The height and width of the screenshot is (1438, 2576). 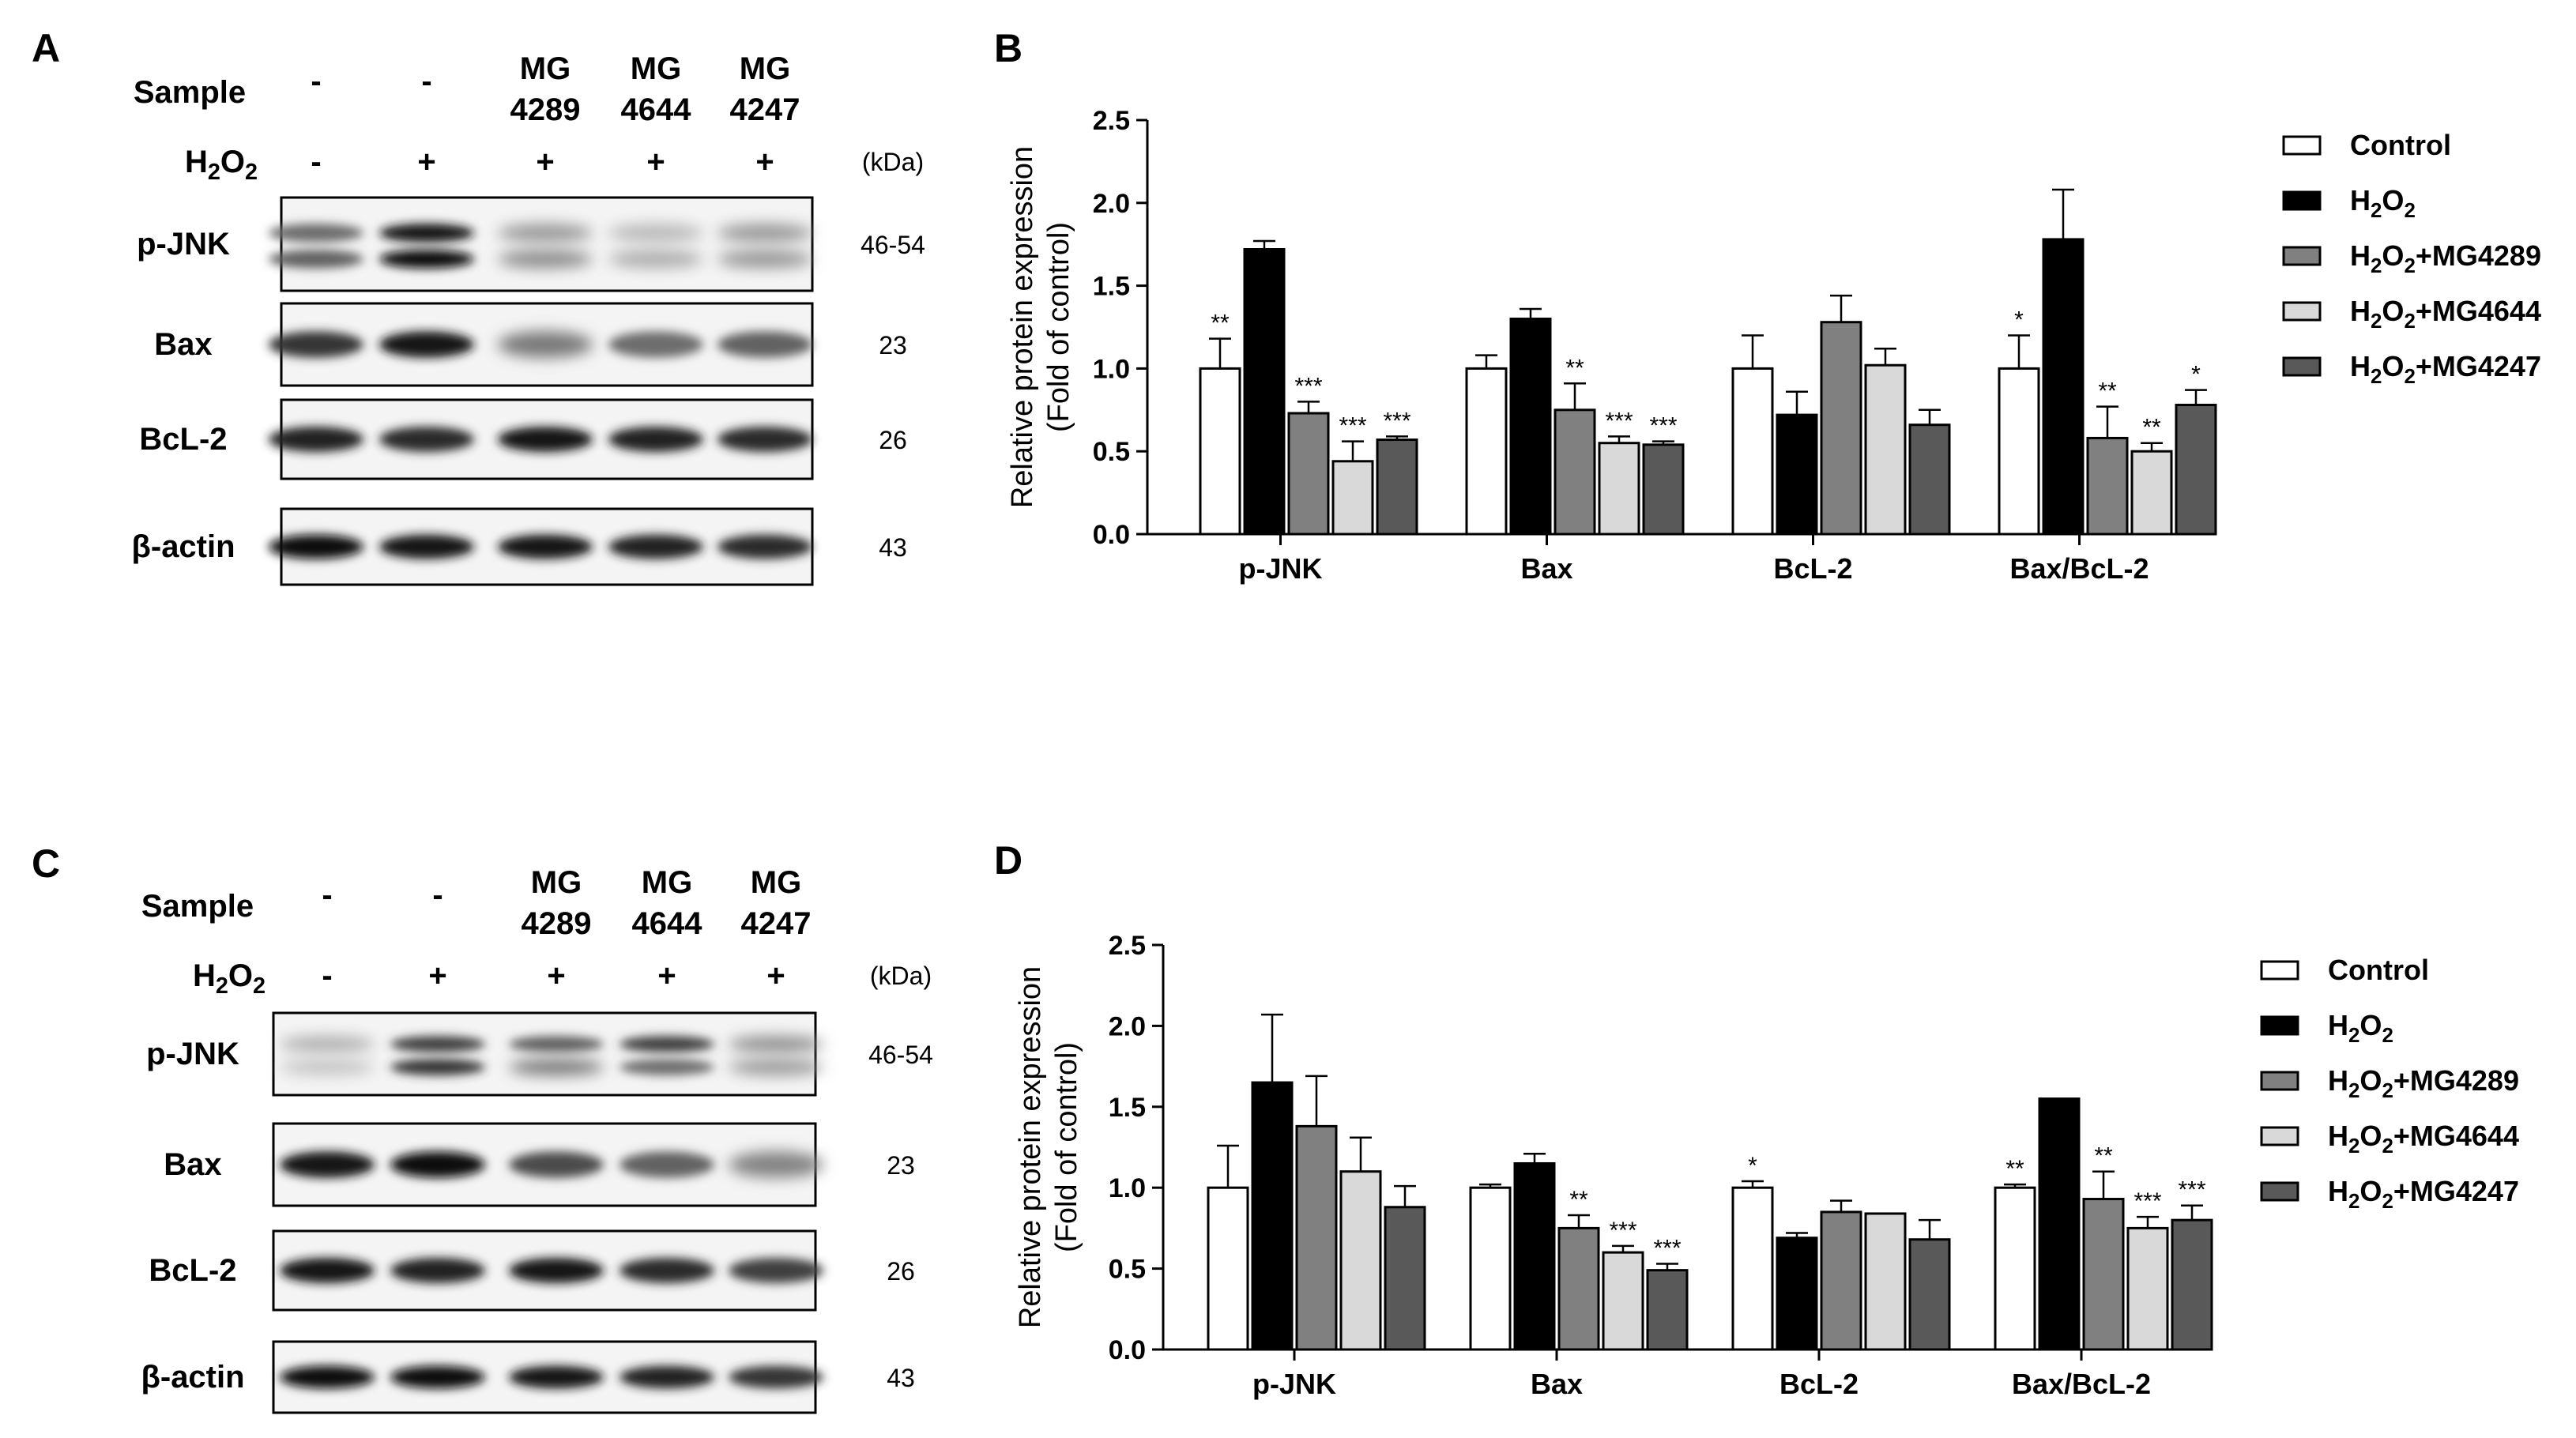 I want to click on legend-label: H2O2​+MG4247, so click(x=2445, y=369).